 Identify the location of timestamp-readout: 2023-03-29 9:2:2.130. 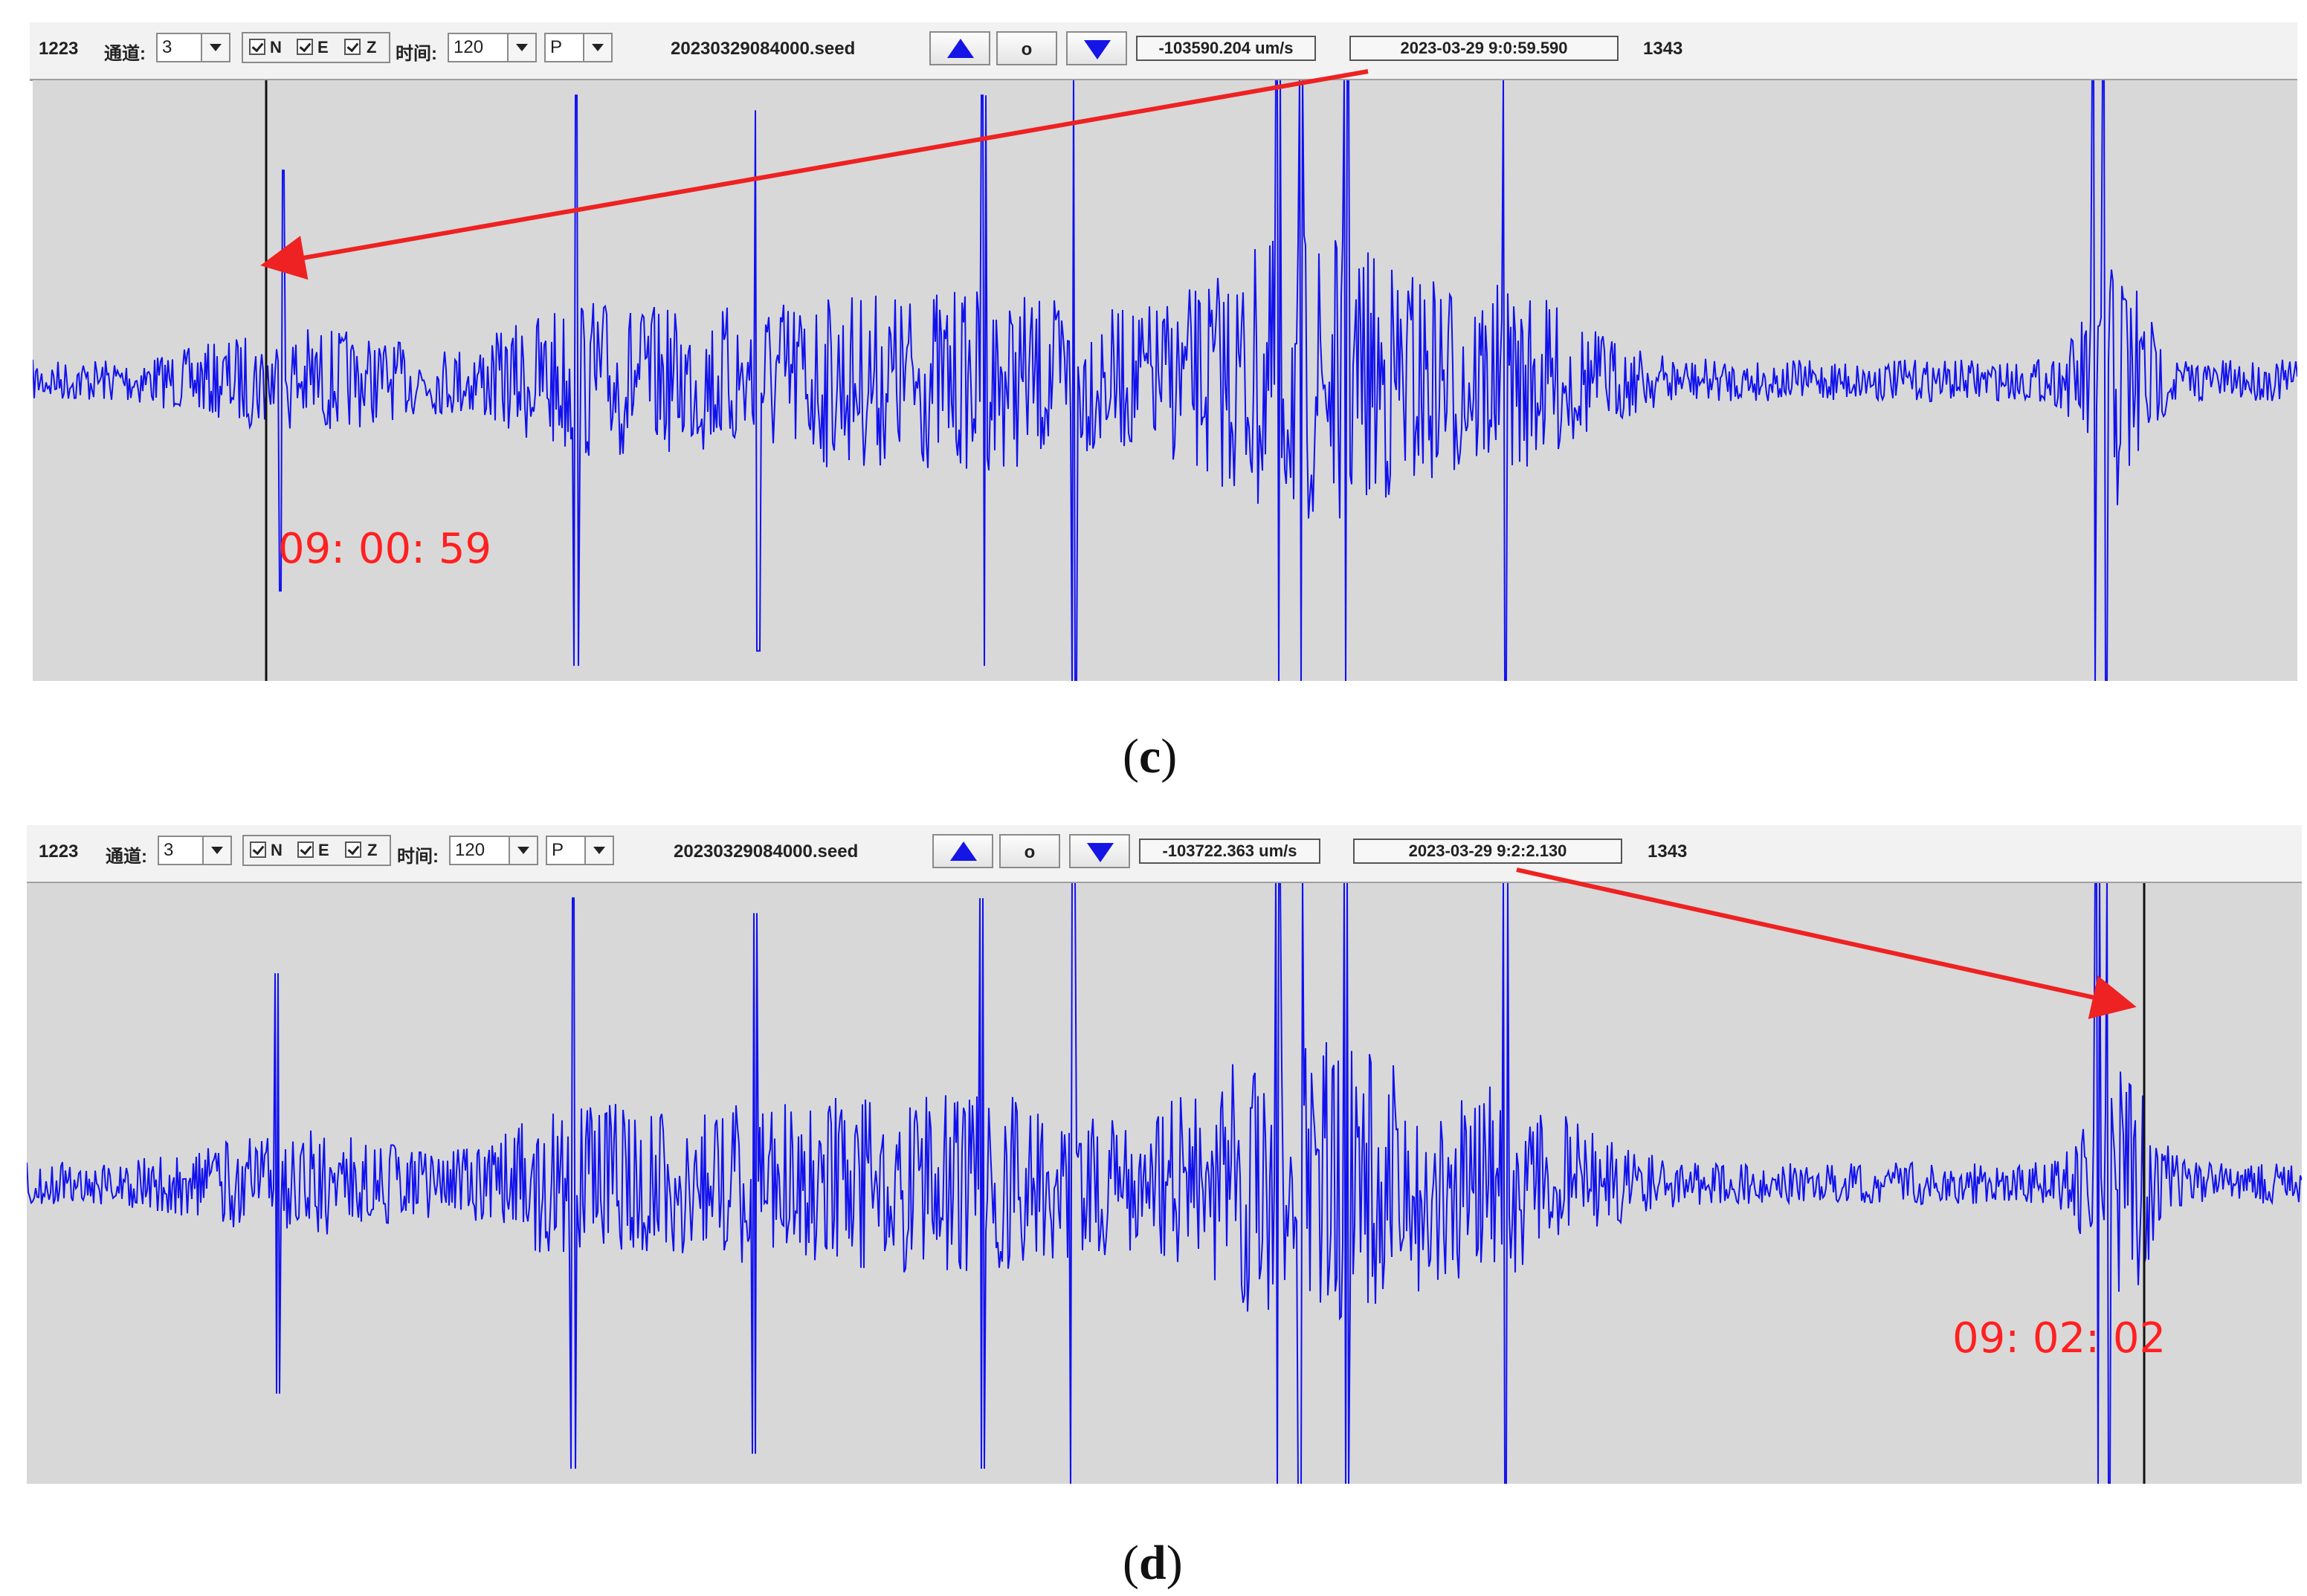
(1487, 851).